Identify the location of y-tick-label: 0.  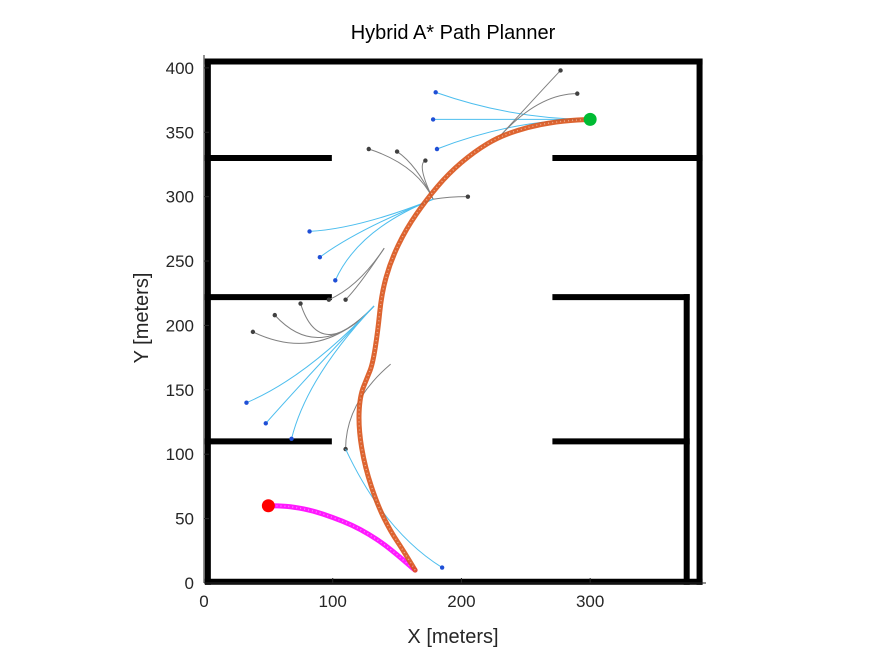
(189, 583).